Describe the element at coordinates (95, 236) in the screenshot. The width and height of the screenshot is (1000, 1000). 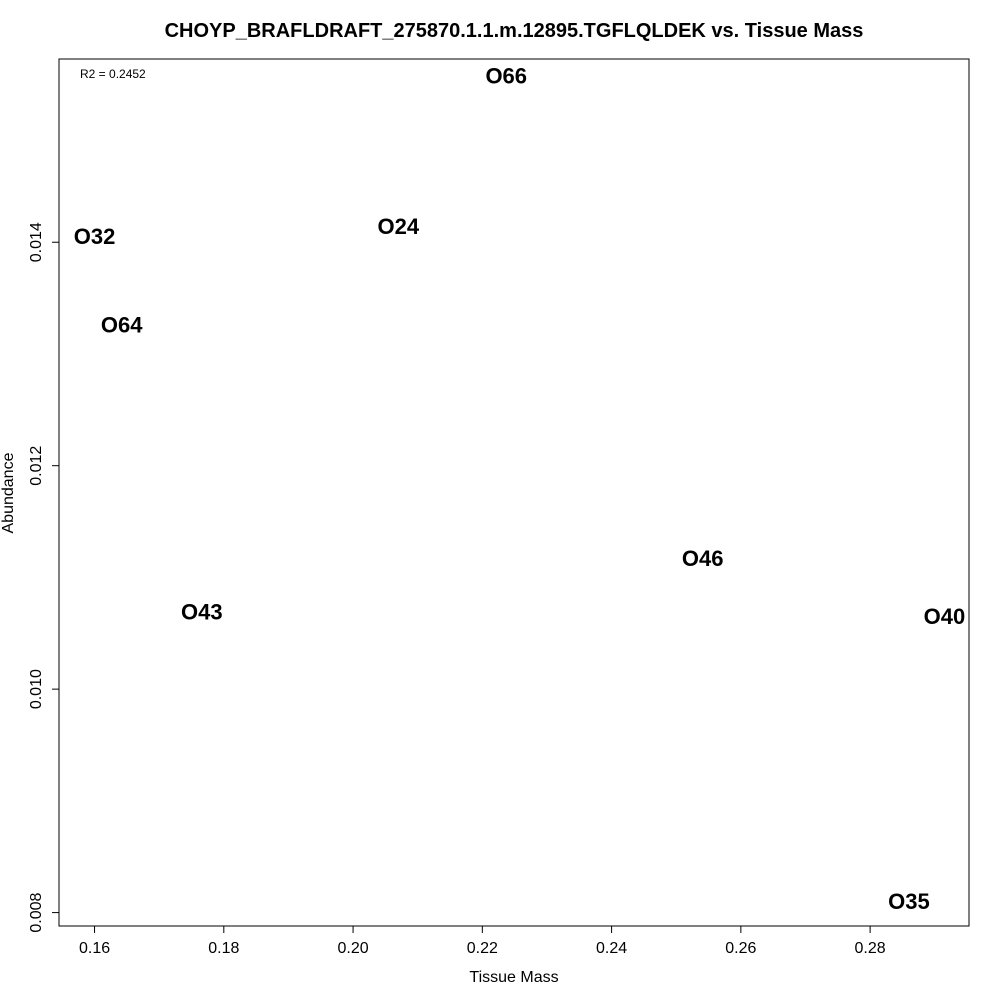
I see `point-label-o32: O32` at that location.